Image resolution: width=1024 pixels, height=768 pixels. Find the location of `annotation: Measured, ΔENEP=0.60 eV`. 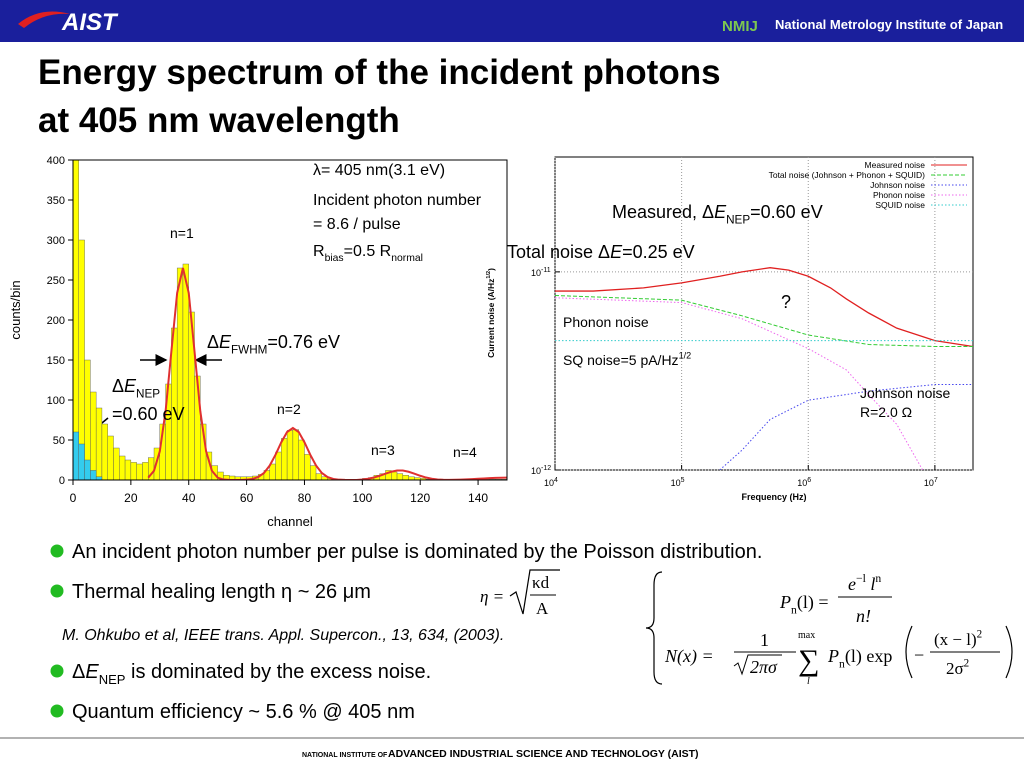

annotation: Measured, ΔENEP=0.60 eV is located at coordinates (717, 214).